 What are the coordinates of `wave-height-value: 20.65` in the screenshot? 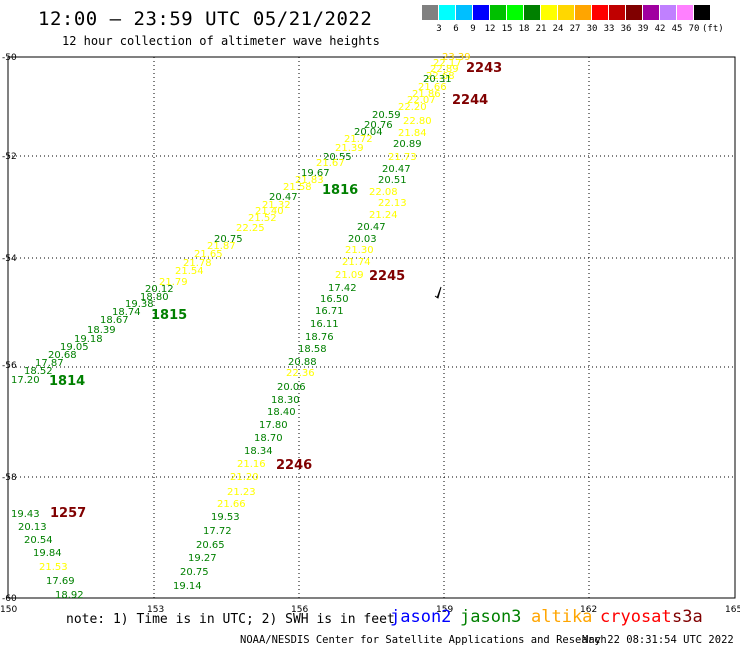 It's located at (210, 545).